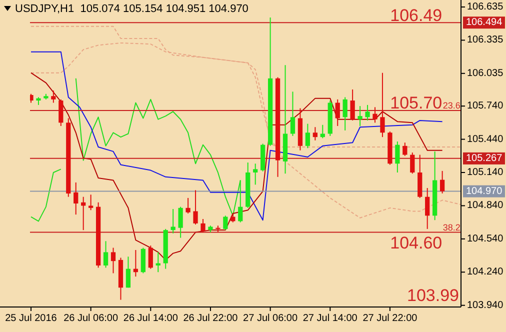  Describe the element at coordinates (485, 172) in the screenshot. I see `y-tick-label: 105.140` at that location.